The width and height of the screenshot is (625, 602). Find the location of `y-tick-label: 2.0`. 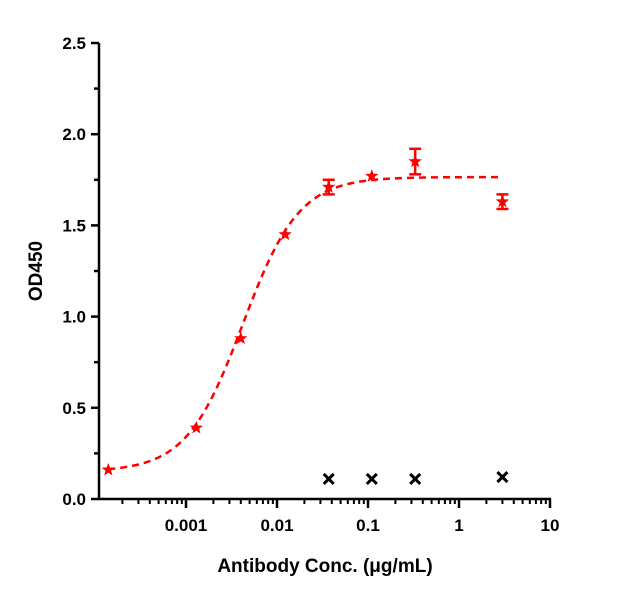

y-tick-label: 2.0 is located at coordinates (74, 134).